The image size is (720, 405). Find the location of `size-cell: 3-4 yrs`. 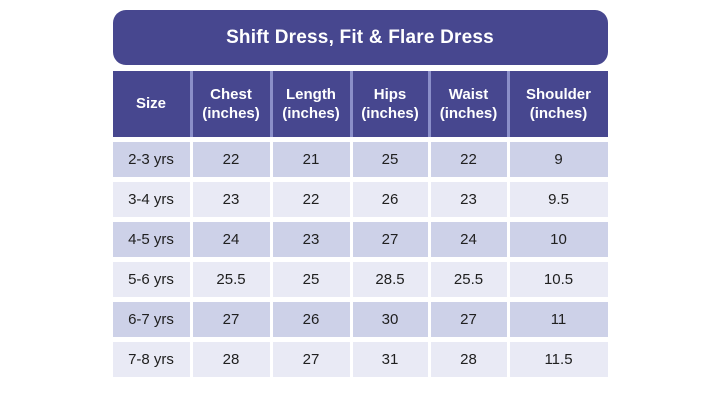

size-cell: 3-4 yrs is located at coordinates (151, 199).